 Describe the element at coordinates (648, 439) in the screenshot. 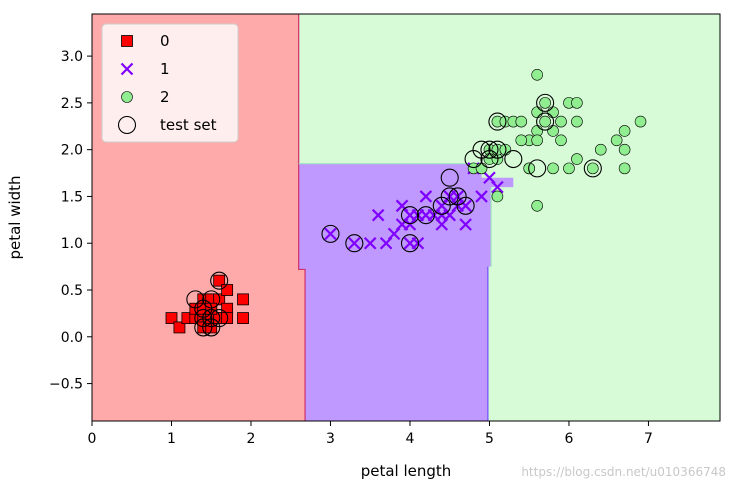

I see `x-tick-label-7: 7` at that location.